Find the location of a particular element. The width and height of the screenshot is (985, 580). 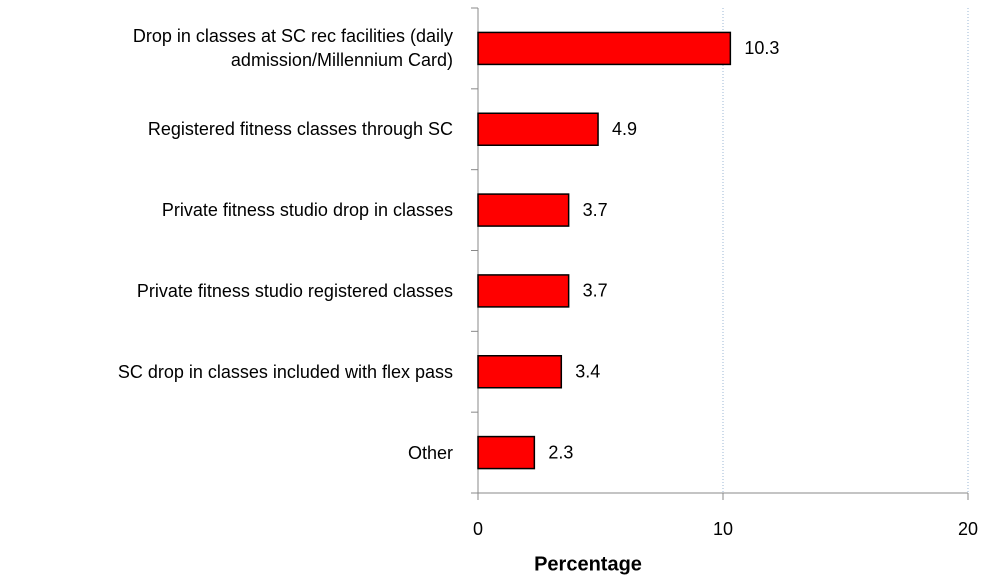

data-label: 10.3 is located at coordinates (761, 48).